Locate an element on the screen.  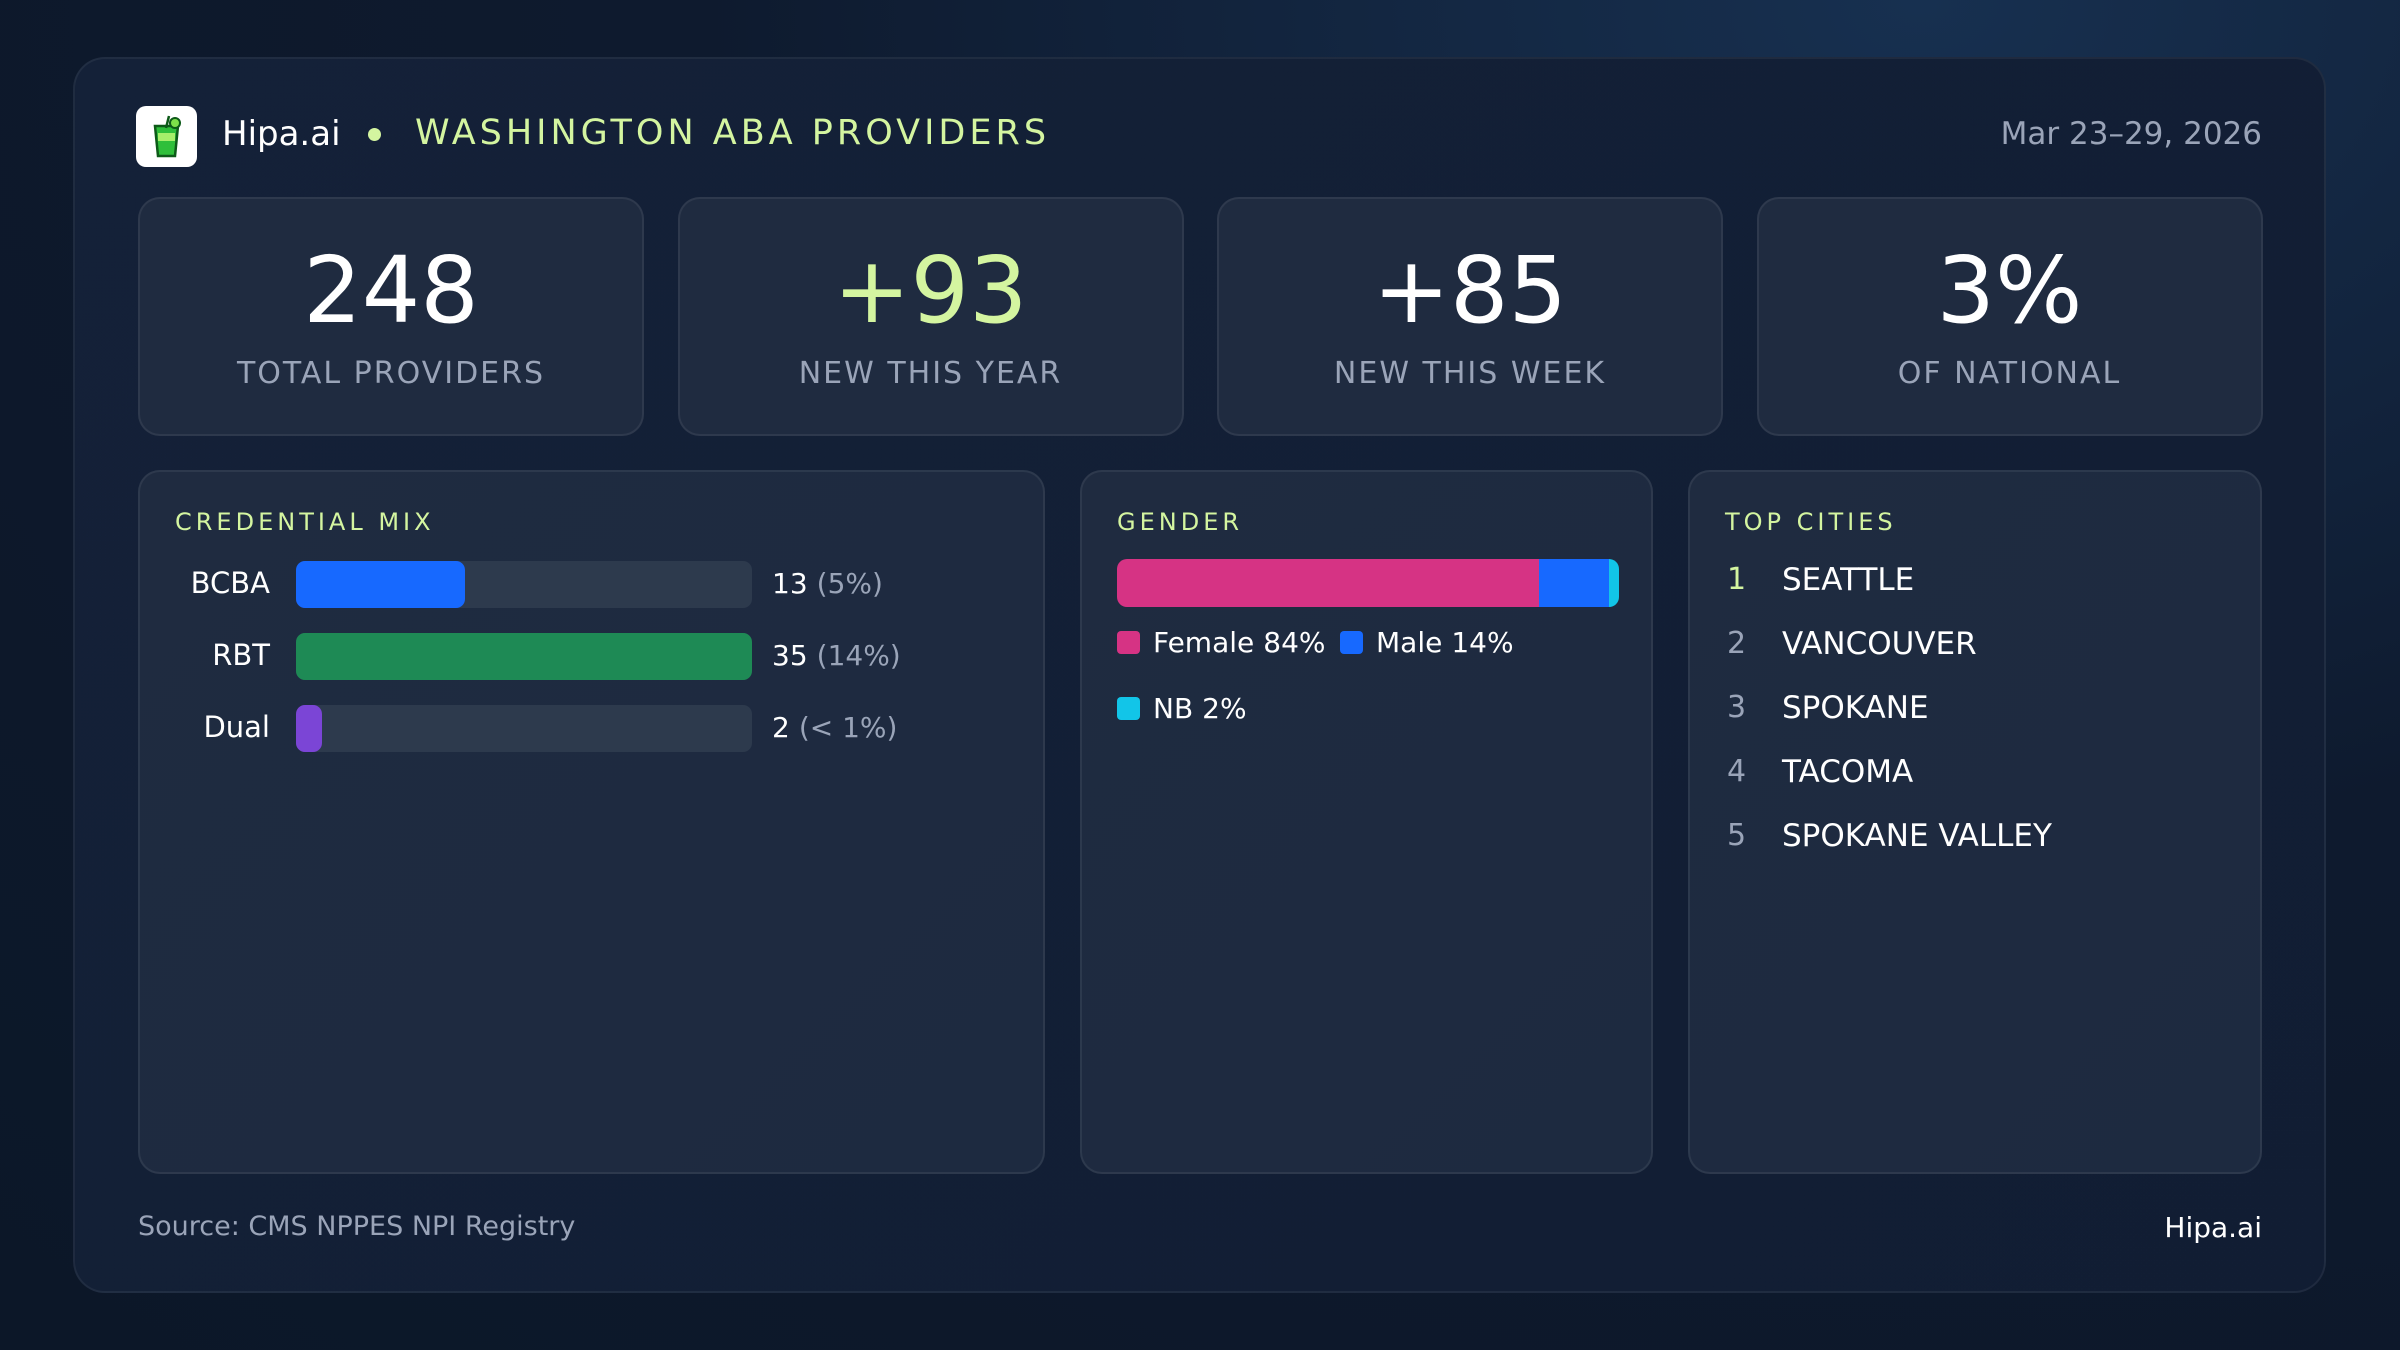
panel-title: GENDER is located at coordinates (1180, 522).